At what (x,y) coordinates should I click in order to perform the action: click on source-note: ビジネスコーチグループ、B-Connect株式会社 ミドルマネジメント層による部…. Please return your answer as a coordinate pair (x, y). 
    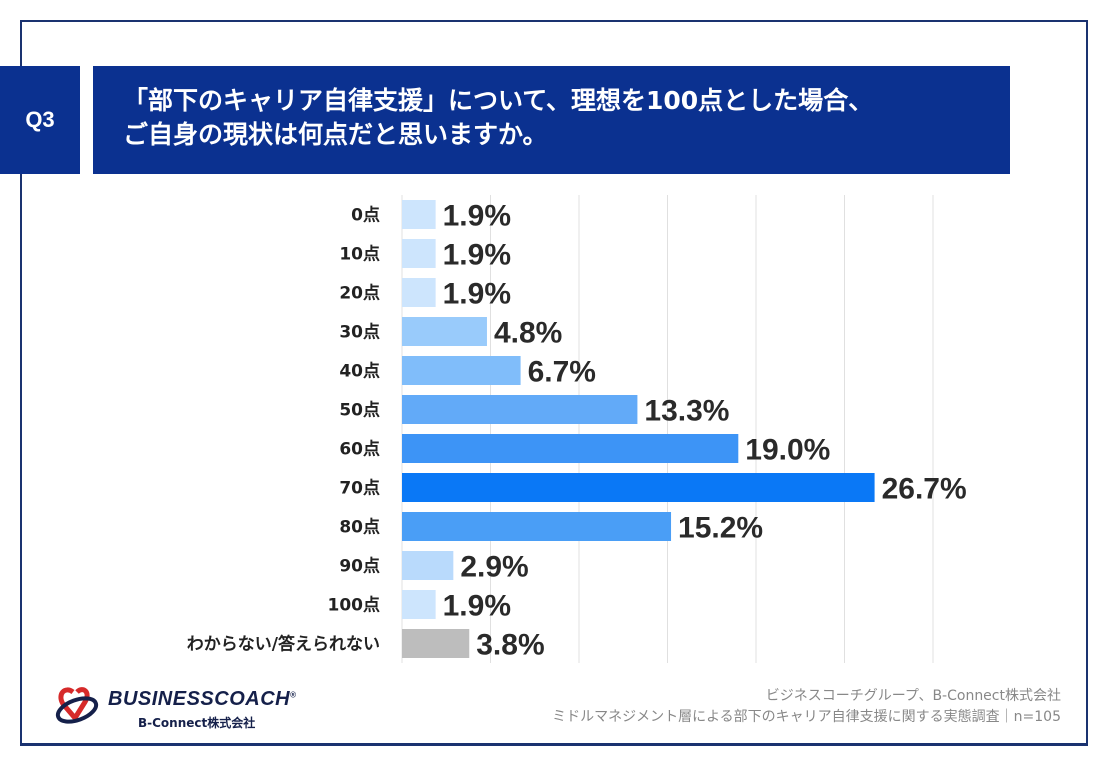
    Looking at the image, I should click on (806, 707).